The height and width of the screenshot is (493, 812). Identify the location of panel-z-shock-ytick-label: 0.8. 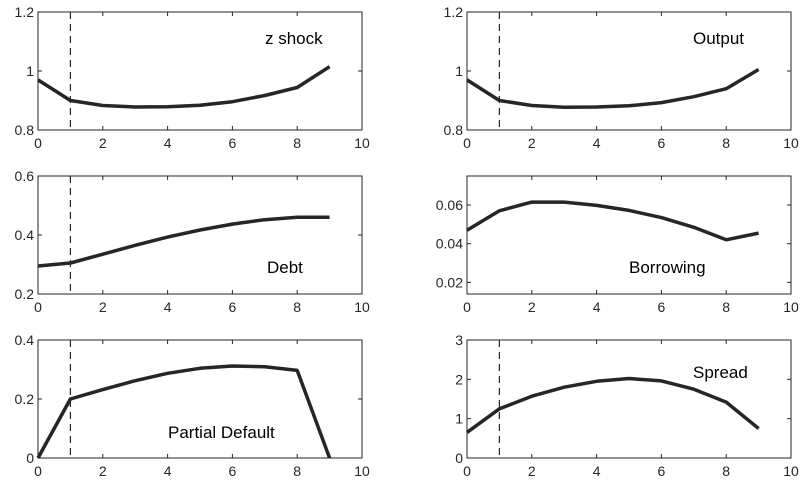
(25, 130).